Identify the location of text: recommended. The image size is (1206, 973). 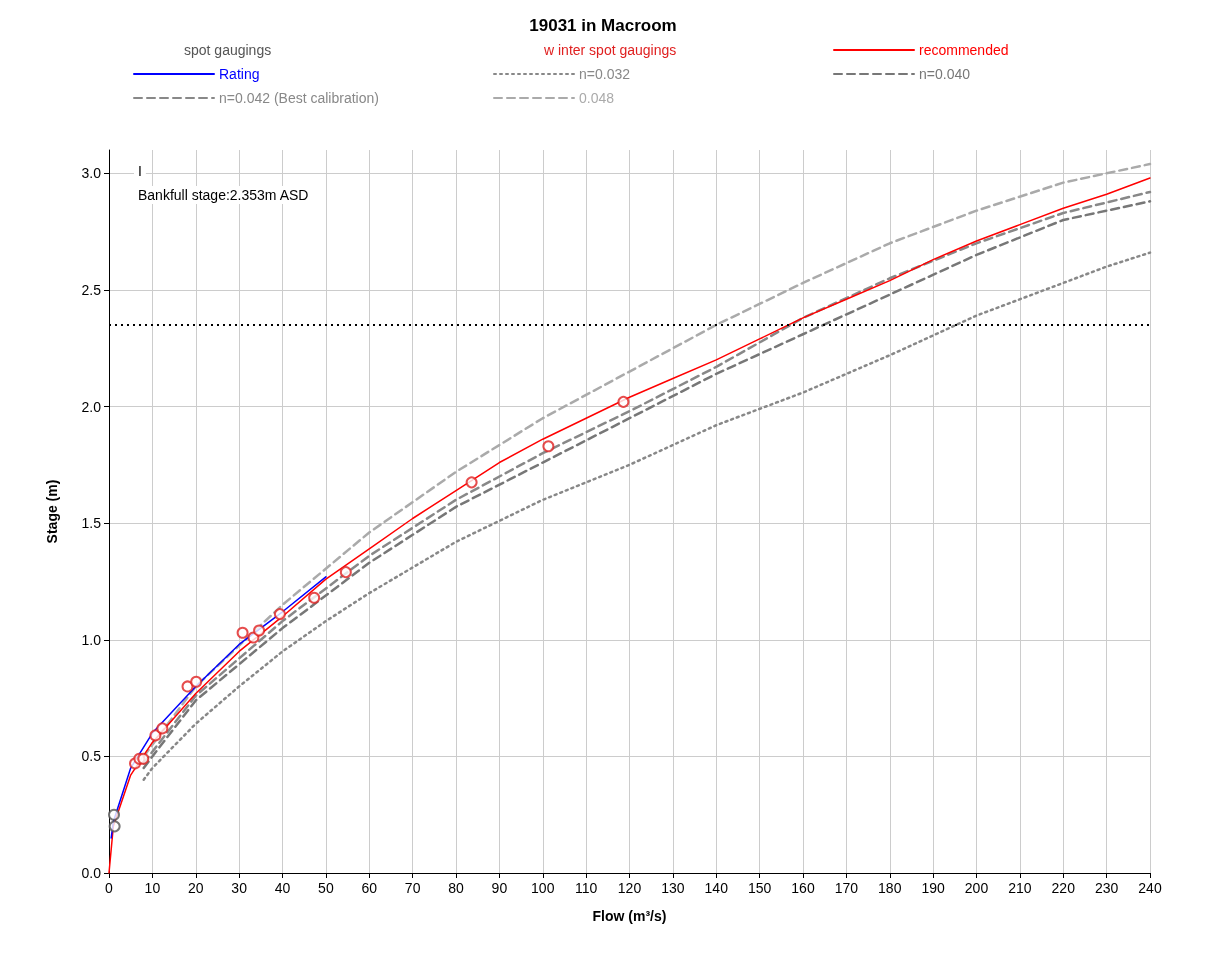
(964, 50).